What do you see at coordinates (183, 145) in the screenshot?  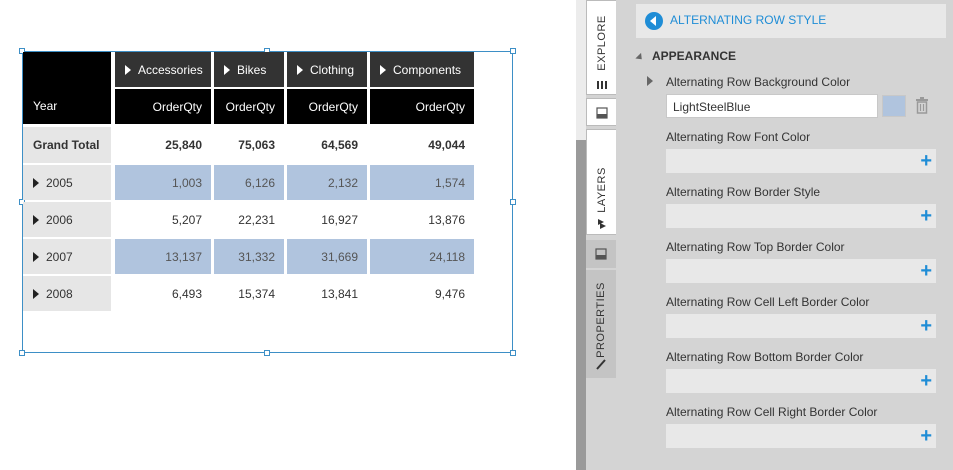 I see `grand-total-cell: 25,840` at bounding box center [183, 145].